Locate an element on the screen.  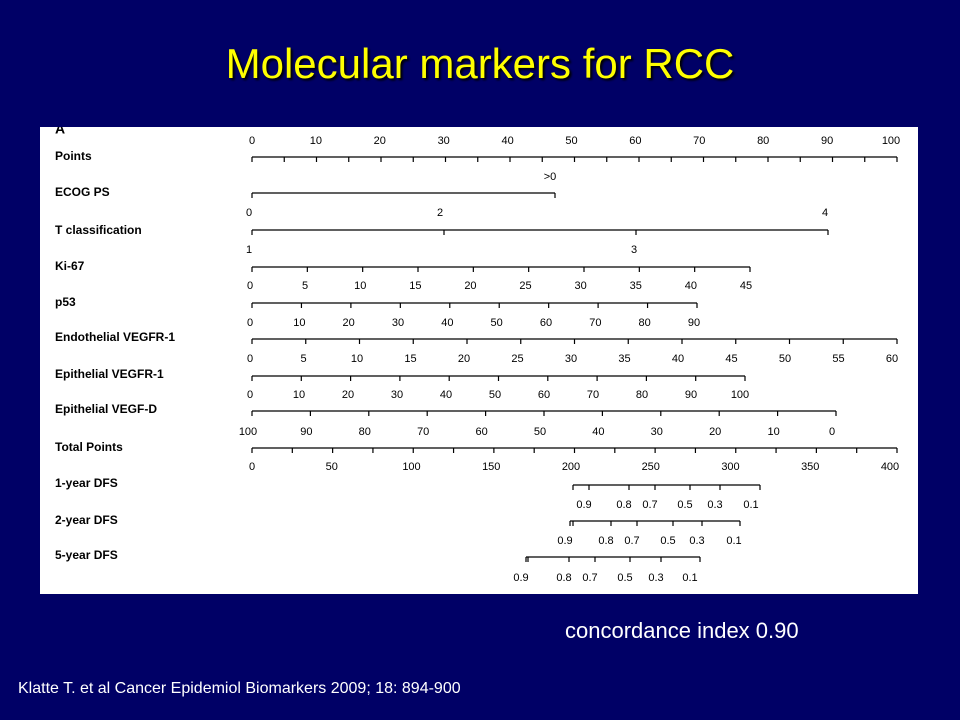
scale-label: 55 is located at coordinates (838, 359).